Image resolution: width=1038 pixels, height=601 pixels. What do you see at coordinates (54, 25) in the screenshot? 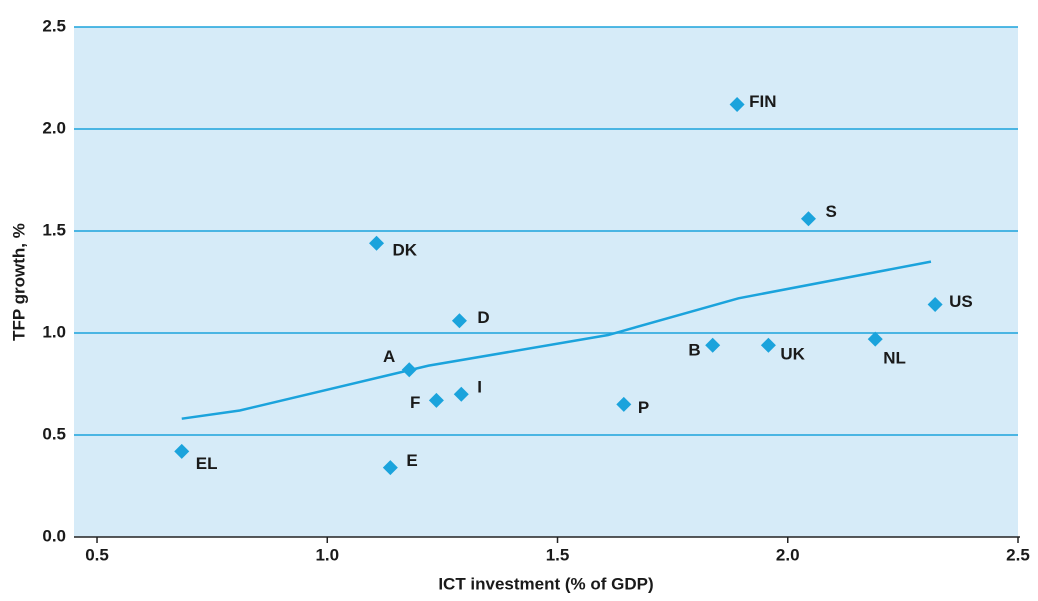
I see `y-tick-label: 2.5` at bounding box center [54, 25].